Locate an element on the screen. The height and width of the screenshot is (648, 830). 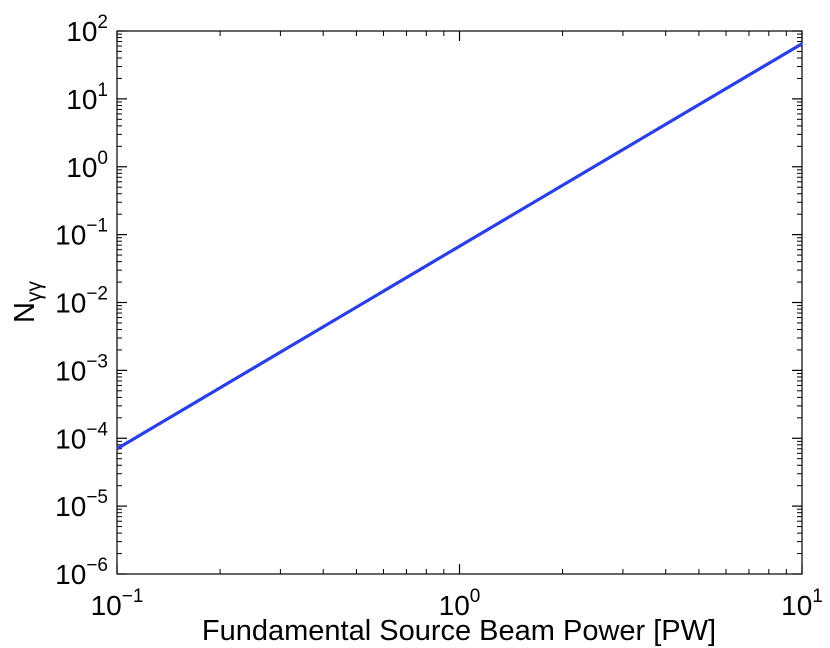
y-tick-label: 10⁻² is located at coordinates (81, 301).